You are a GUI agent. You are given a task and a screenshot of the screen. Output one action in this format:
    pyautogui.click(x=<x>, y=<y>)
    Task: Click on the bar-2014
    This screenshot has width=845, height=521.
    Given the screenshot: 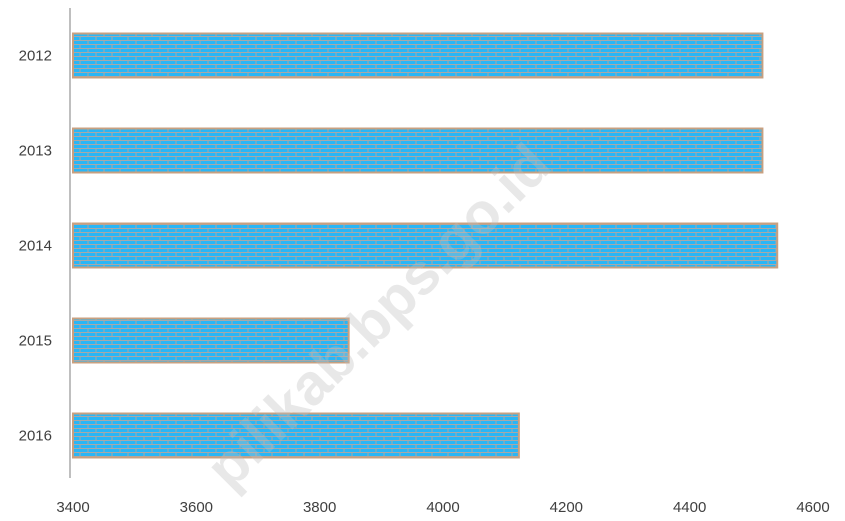 What is the action you would take?
    pyautogui.click(x=425, y=245)
    